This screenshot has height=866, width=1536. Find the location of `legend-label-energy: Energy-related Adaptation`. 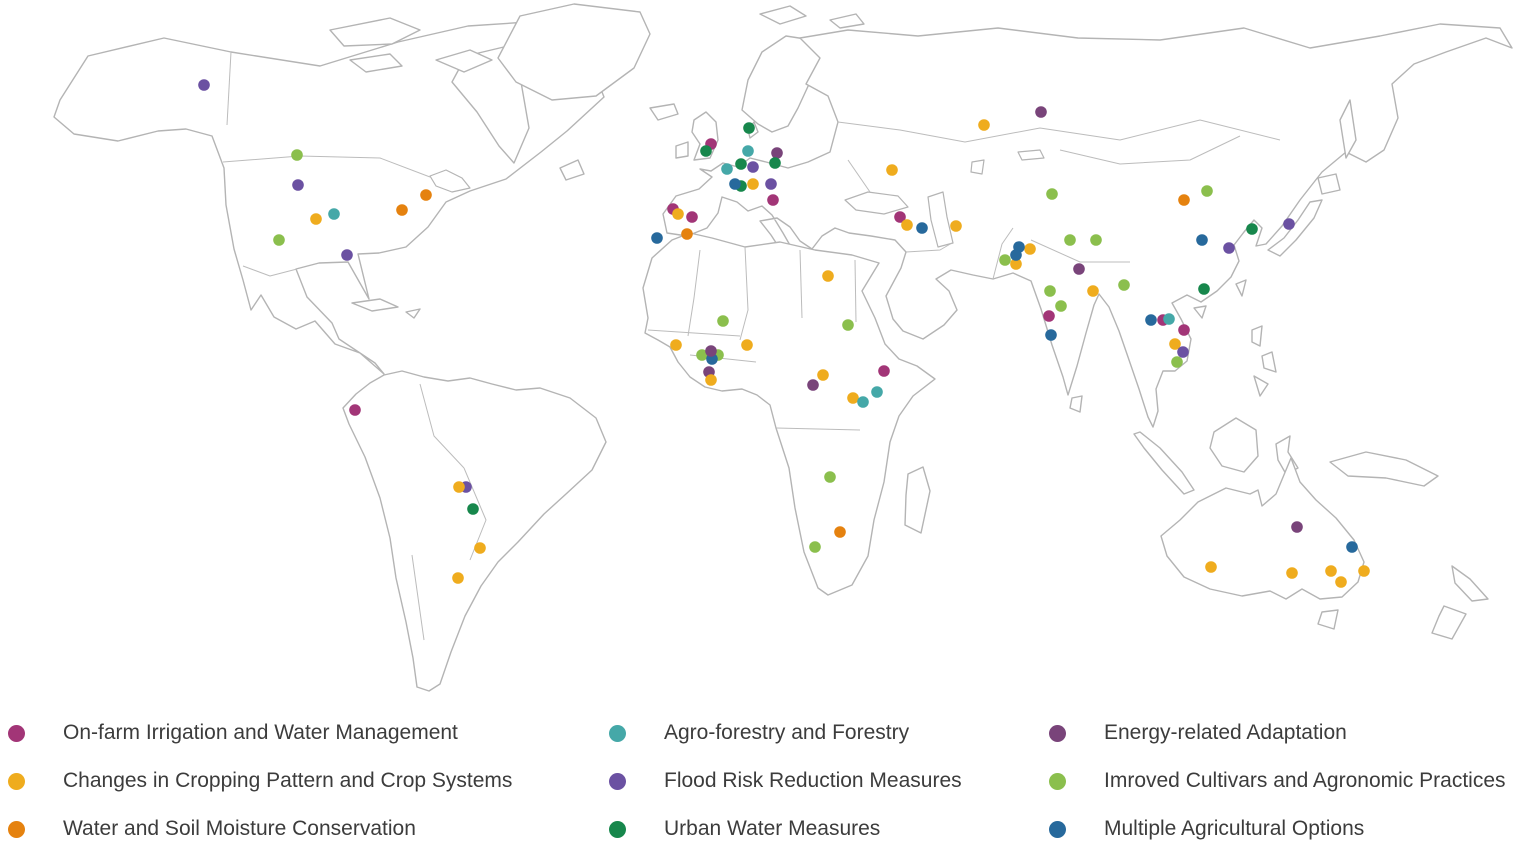

legend-label-energy: Energy-related Adaptation is located at coordinates (1225, 732).